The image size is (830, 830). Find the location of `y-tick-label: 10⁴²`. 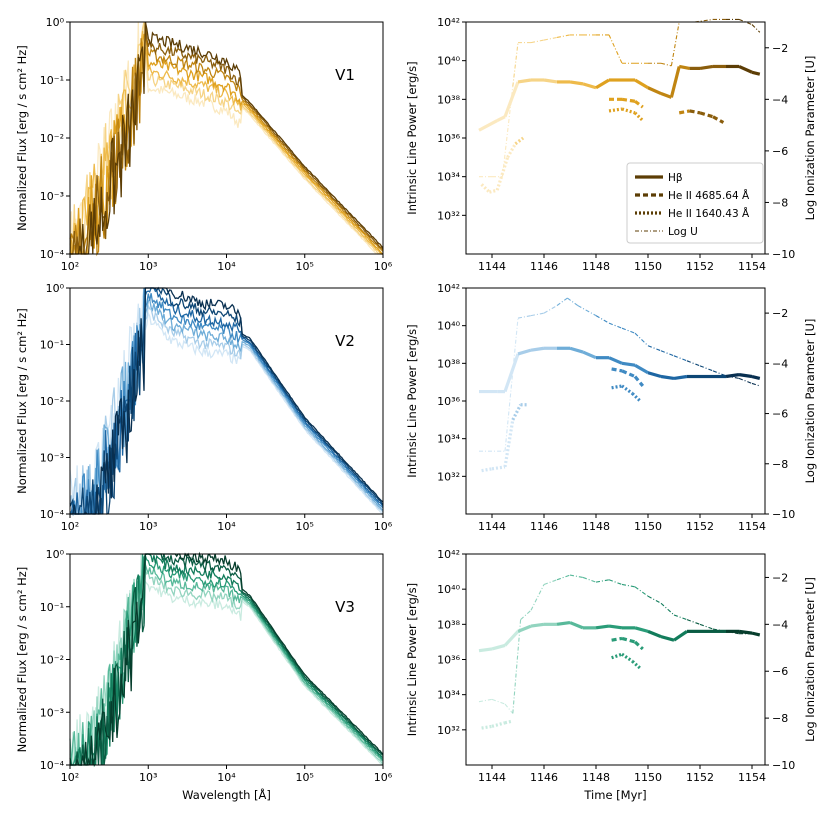

y-tick-label: 10⁴² is located at coordinates (448, 22).